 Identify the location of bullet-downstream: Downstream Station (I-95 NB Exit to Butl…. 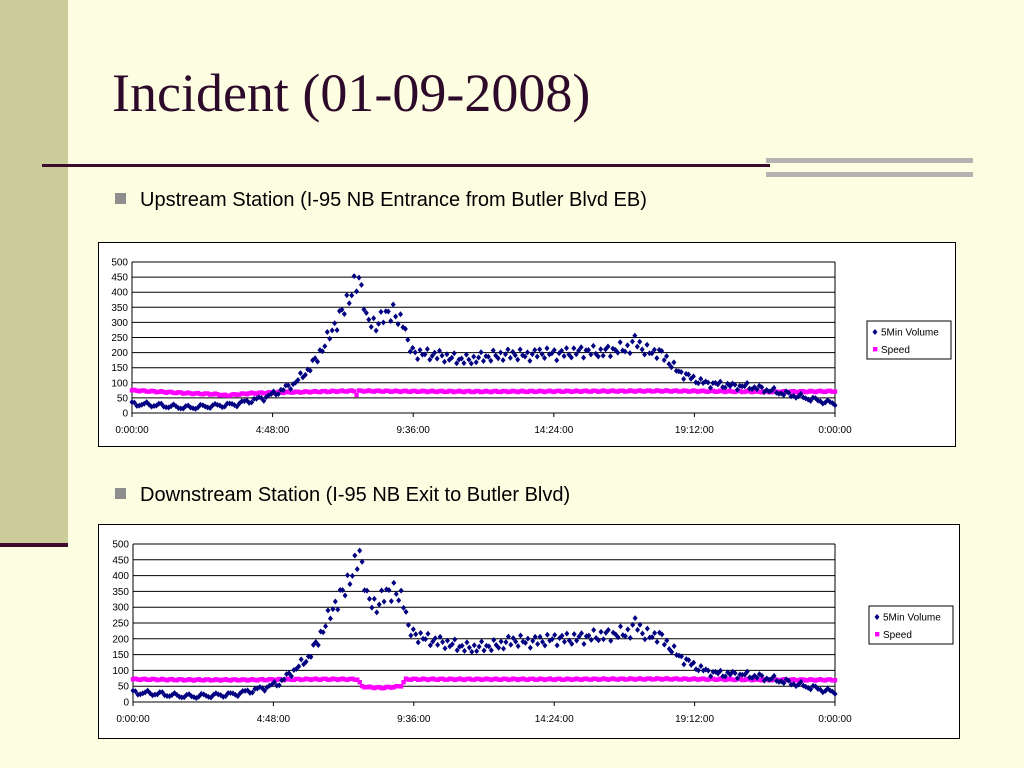
(342, 495).